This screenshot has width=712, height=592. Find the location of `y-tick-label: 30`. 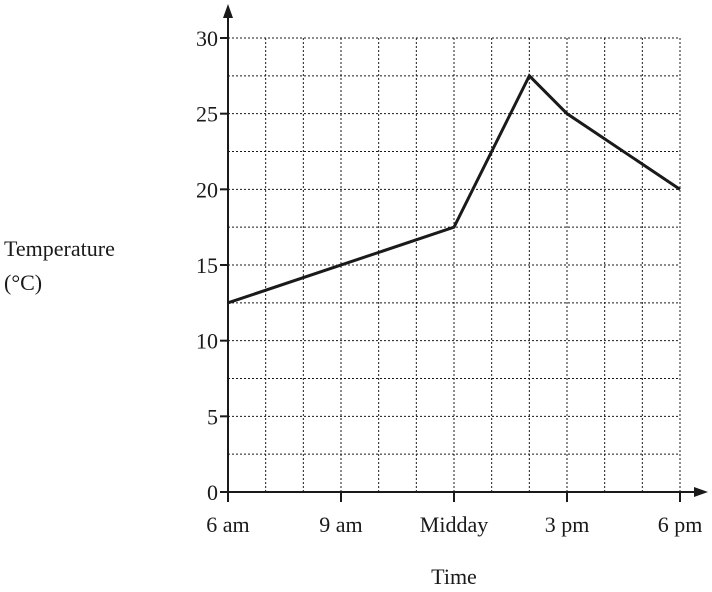

y-tick-label: 30 is located at coordinates (207, 38).